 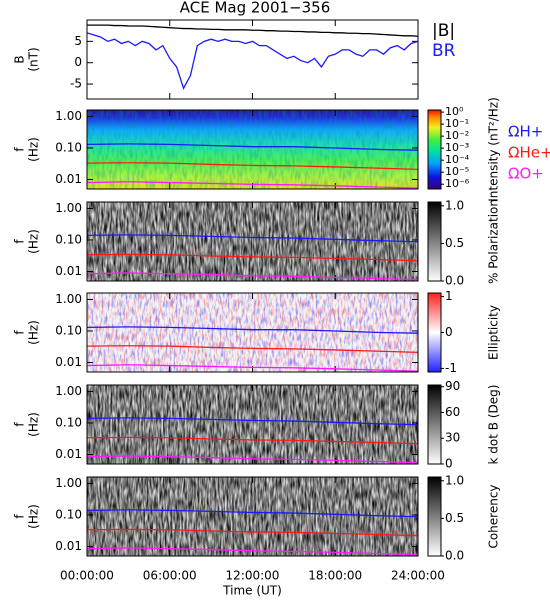 I want to click on y-tick-label: 5, so click(x=78, y=41).